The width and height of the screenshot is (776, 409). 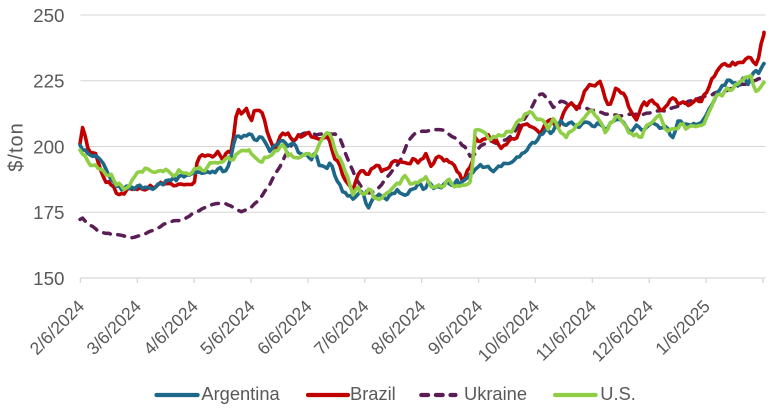 I want to click on svg-text: 150, so click(x=48, y=278).